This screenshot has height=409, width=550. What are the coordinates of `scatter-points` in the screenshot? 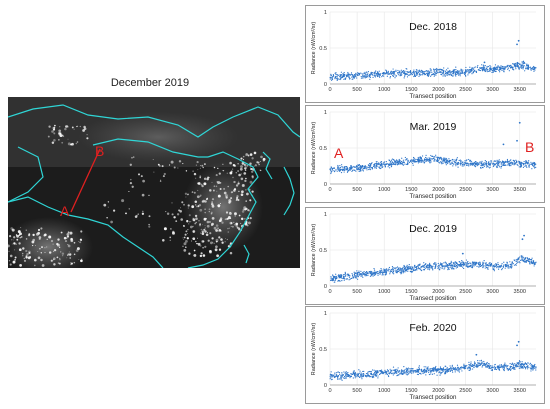 It's located at (433, 164).